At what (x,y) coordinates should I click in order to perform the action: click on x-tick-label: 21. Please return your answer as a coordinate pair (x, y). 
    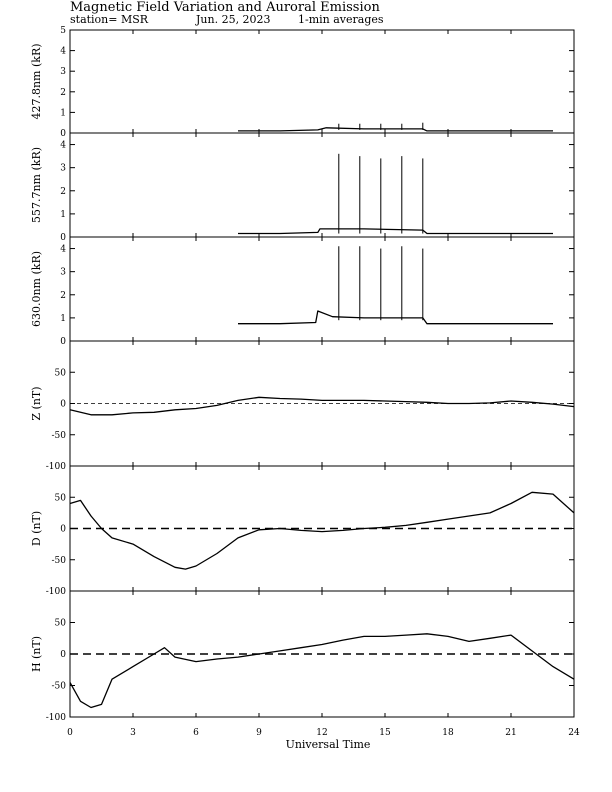
    Looking at the image, I should click on (510, 733).